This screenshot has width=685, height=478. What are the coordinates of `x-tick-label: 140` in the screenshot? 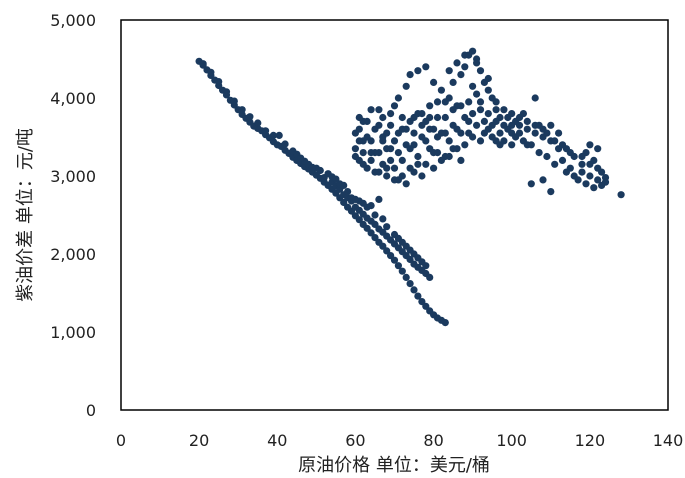 It's located at (668, 440).